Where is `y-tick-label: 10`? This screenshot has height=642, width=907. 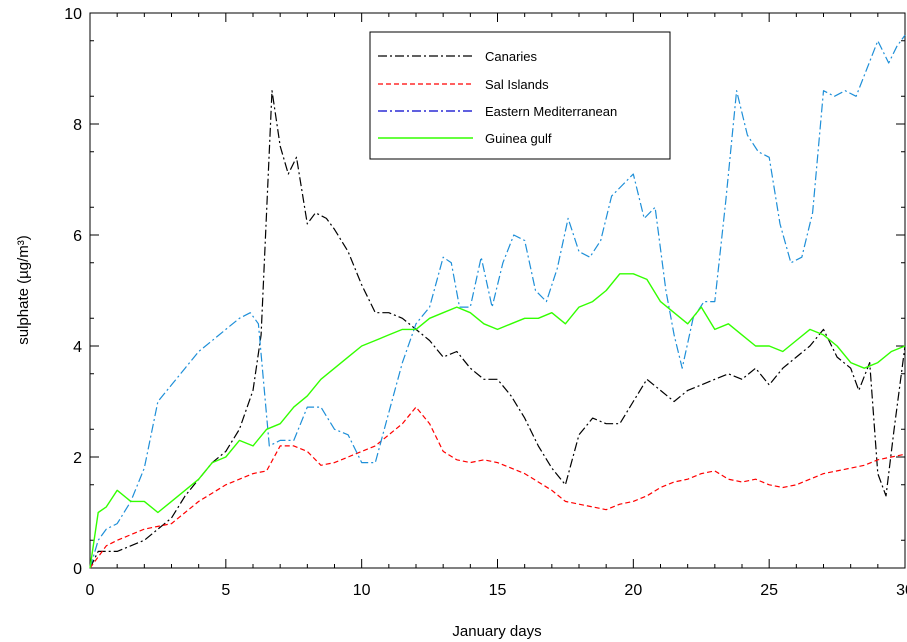 y-tick-label: 10 is located at coordinates (73, 14).